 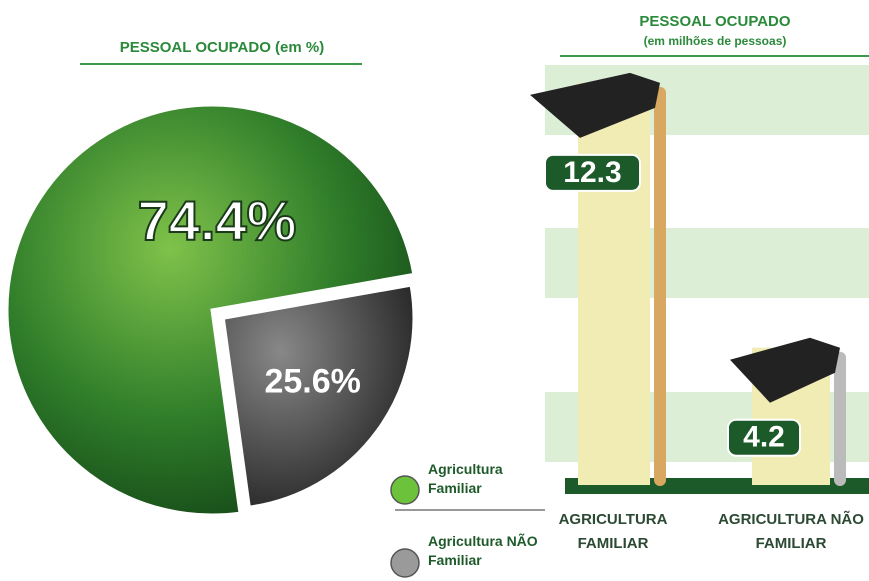 I want to click on pie-slice, so click(x=318, y=396).